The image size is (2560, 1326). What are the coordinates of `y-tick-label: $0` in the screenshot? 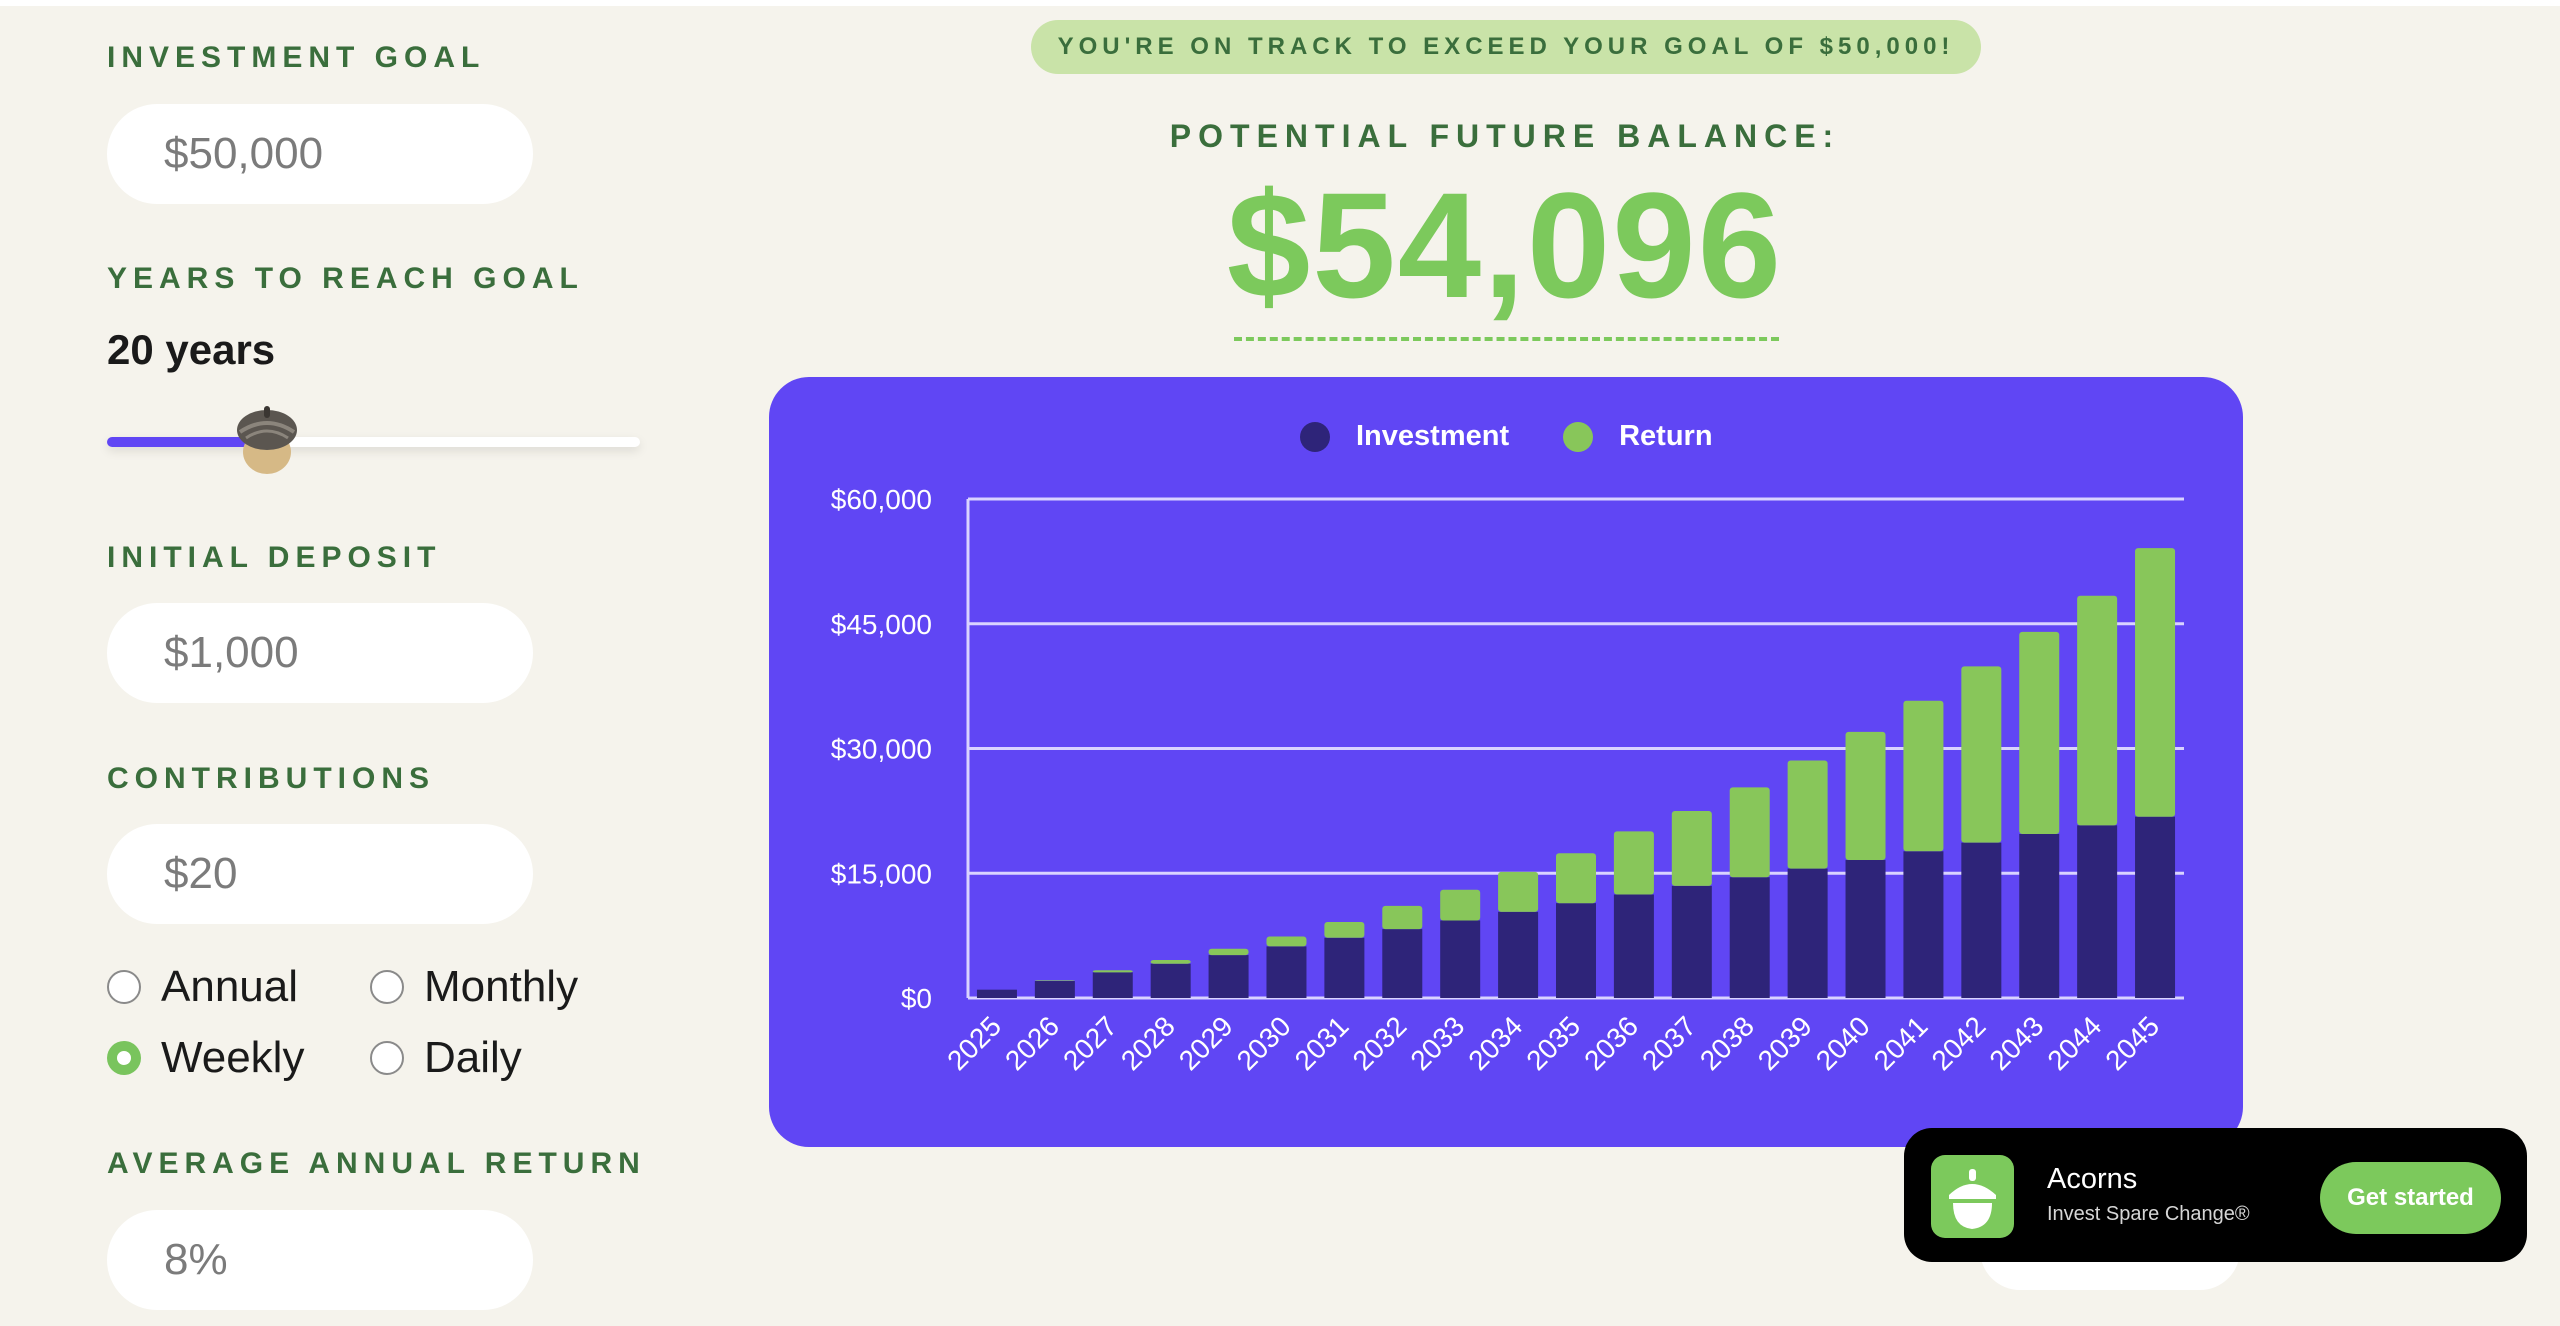 It's located at (916, 998).